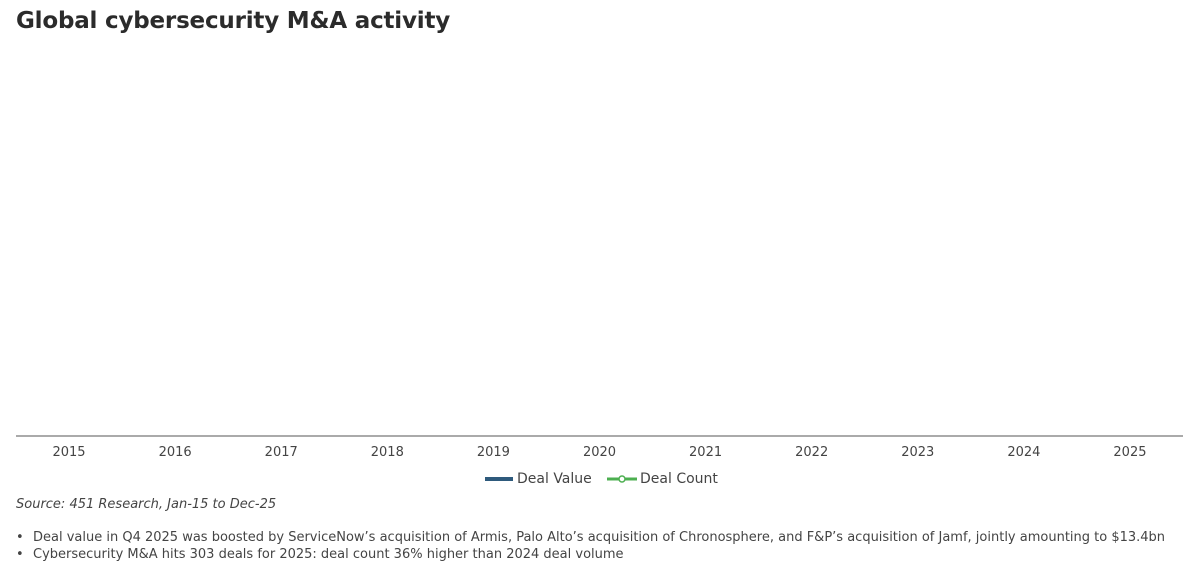  What do you see at coordinates (175, 452) in the screenshot?
I see `x-tick-label: 2016` at bounding box center [175, 452].